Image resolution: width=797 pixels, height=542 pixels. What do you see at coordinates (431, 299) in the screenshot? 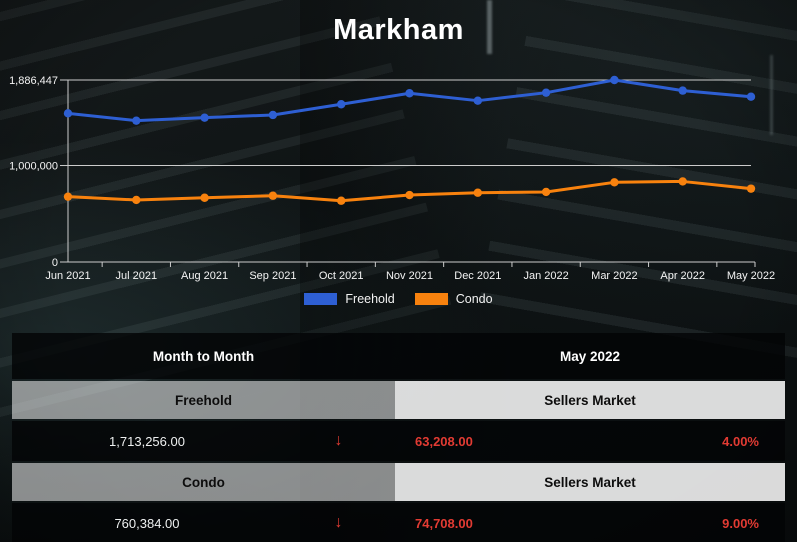
I see `condo-swatch-icon` at bounding box center [431, 299].